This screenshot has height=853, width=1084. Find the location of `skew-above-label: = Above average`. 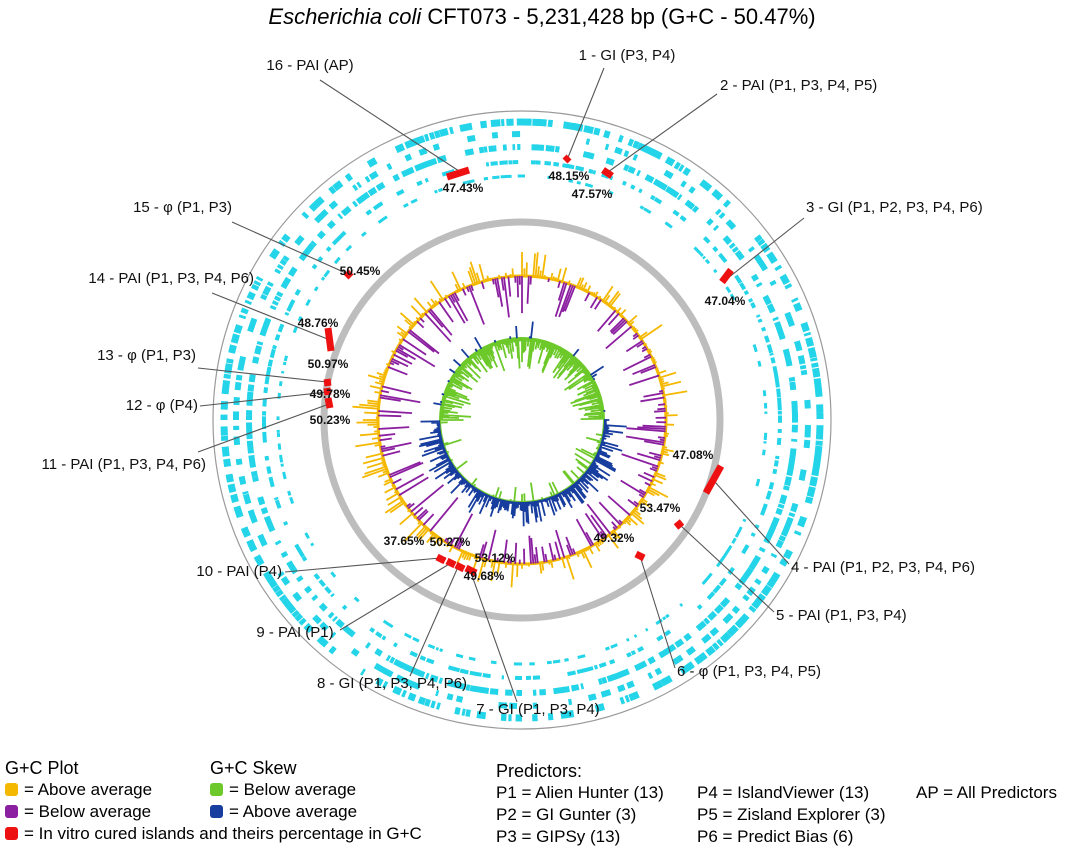

skew-above-label: = Above average is located at coordinates (293, 811).